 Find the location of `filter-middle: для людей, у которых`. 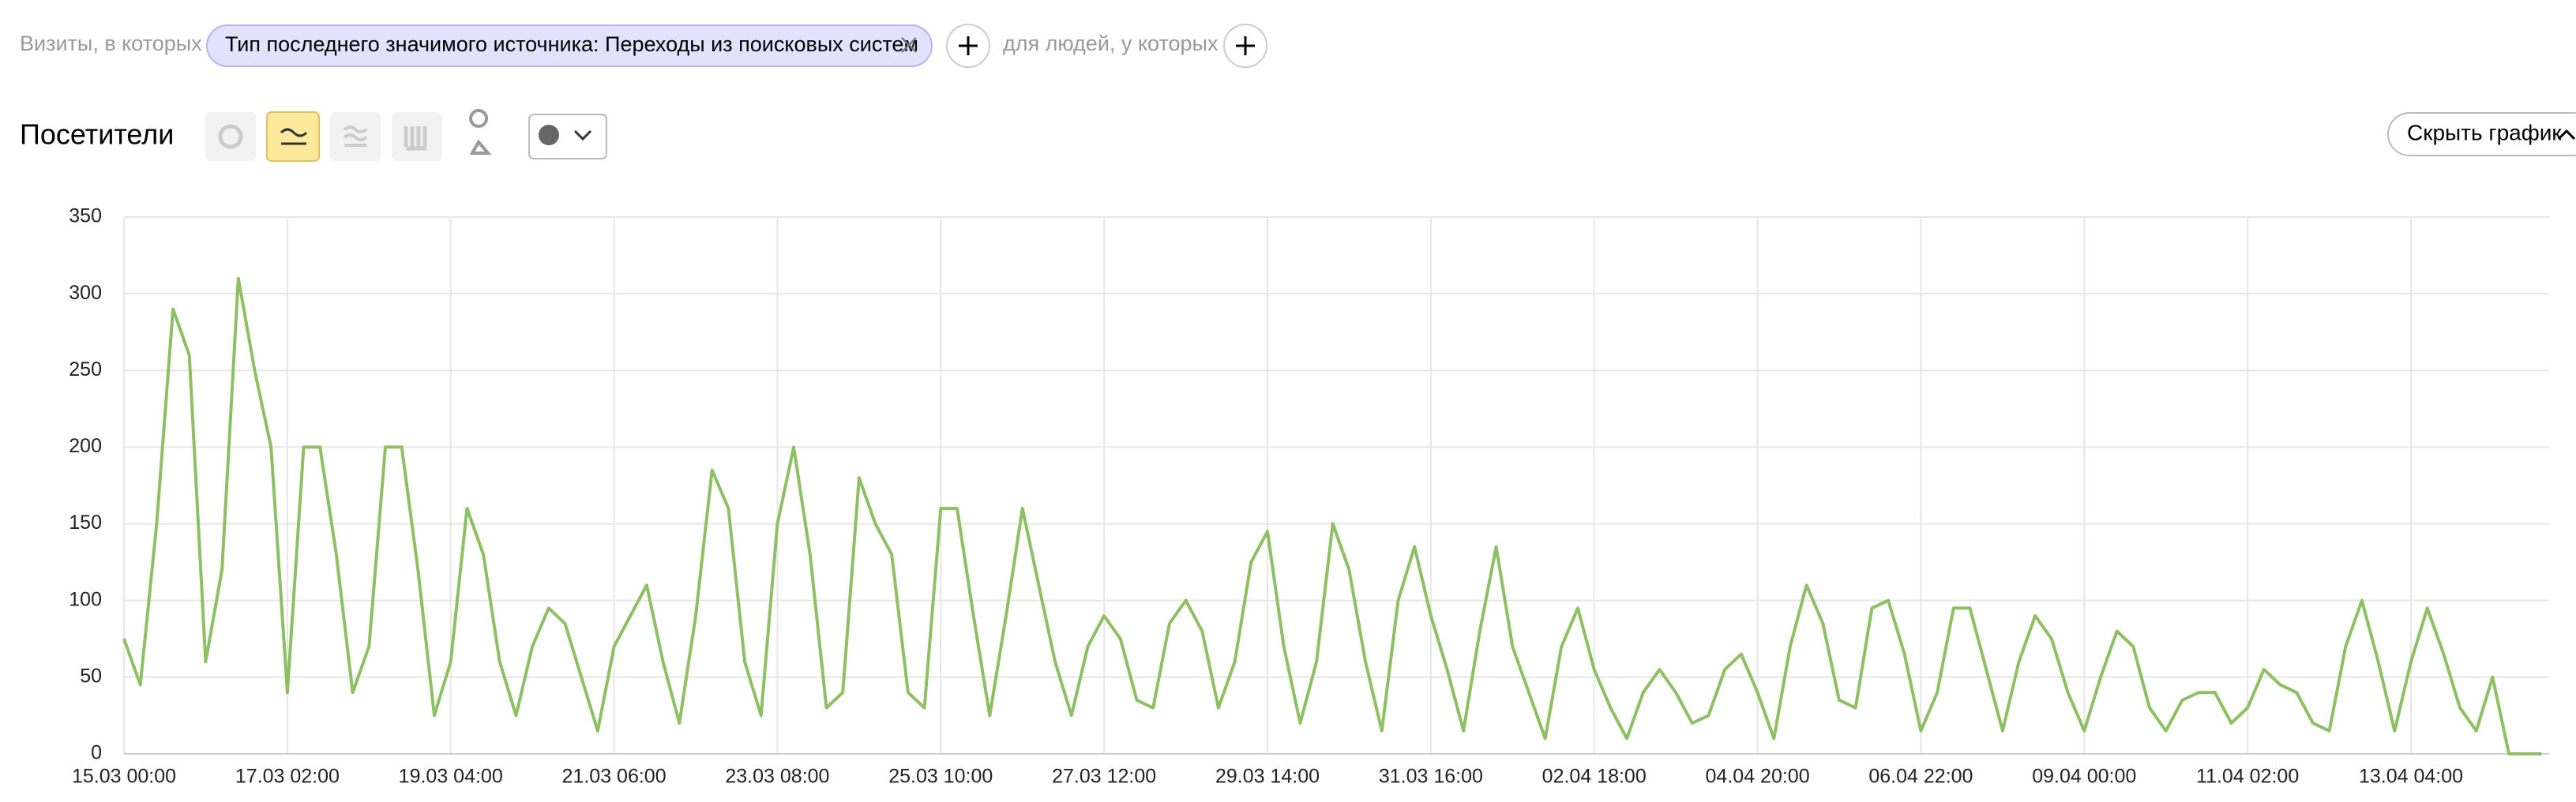

filter-middle: для людей, у которых is located at coordinates (1111, 43).